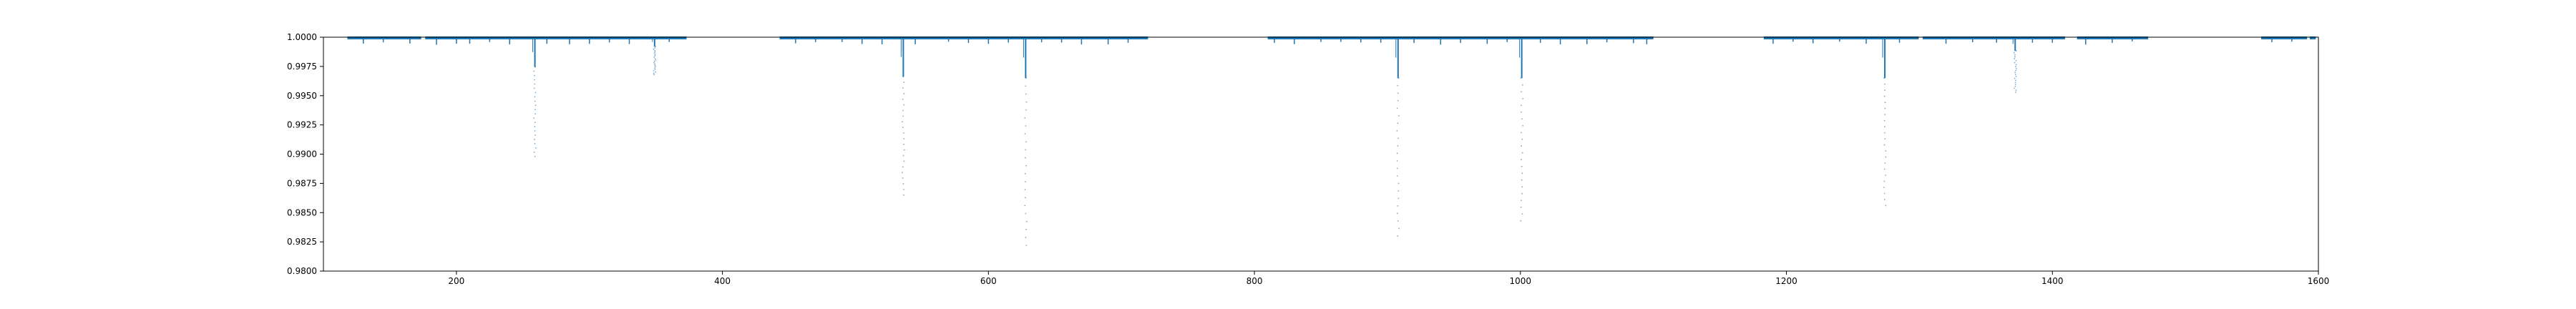 The image size is (2576, 309). Describe the element at coordinates (302, 125) in the screenshot. I see `y-tick-label: 0.9925` at that location.